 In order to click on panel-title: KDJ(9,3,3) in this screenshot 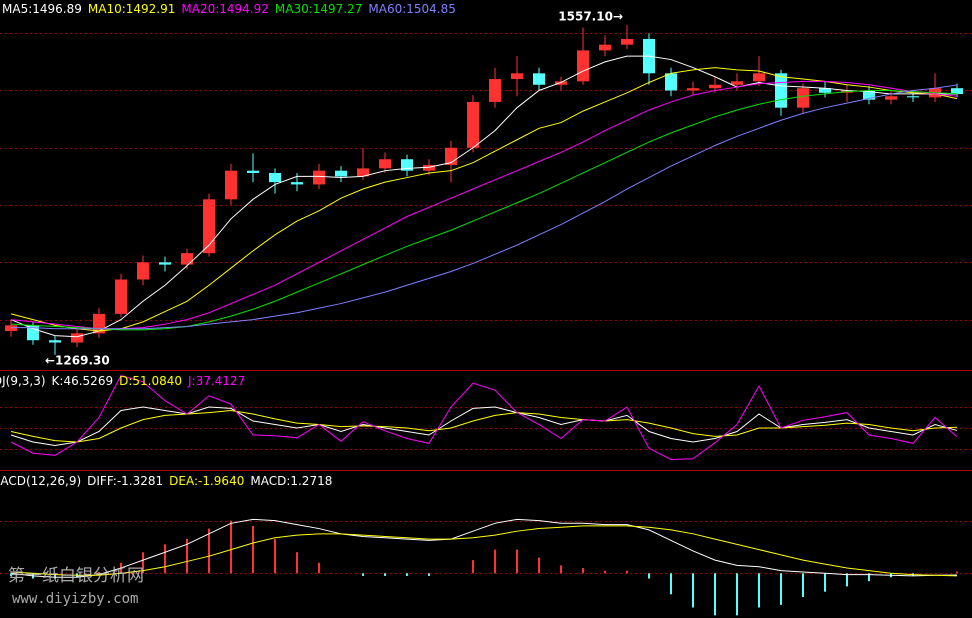, I will do `click(23, 381)`.